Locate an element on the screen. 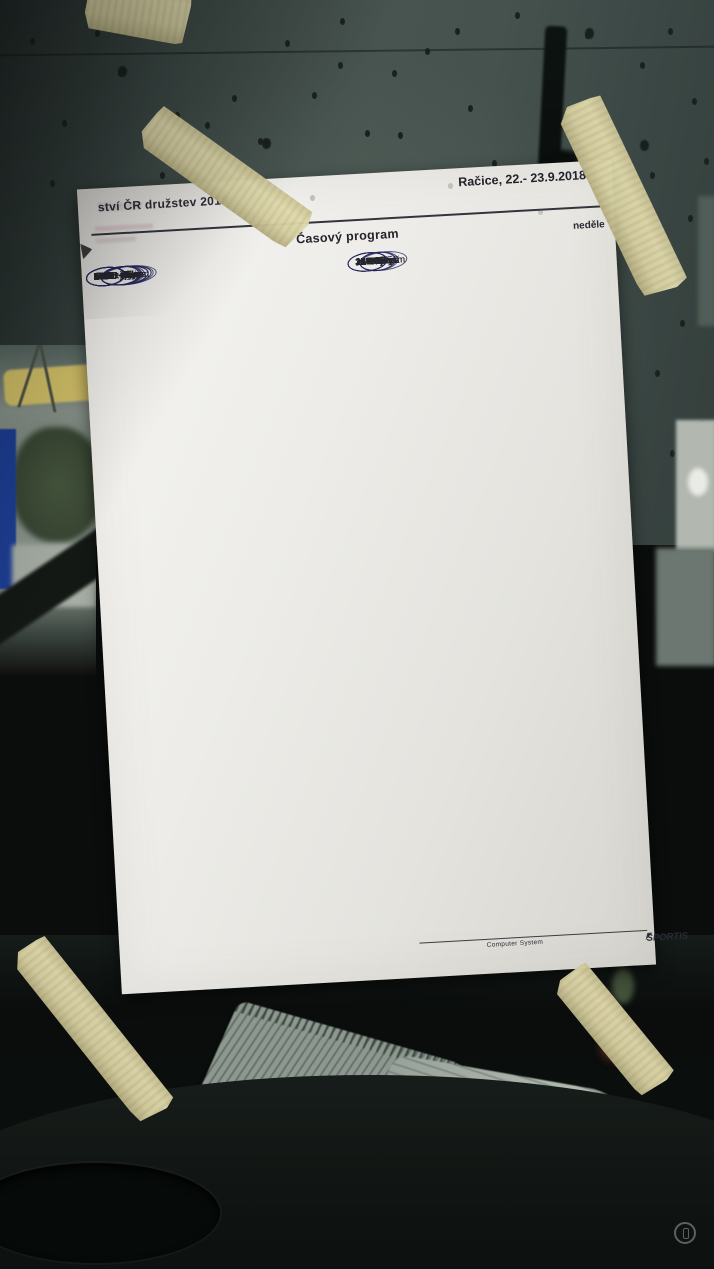 This screenshot has width=714, height=1269. cell-text: 37 is located at coordinates (361, 262).